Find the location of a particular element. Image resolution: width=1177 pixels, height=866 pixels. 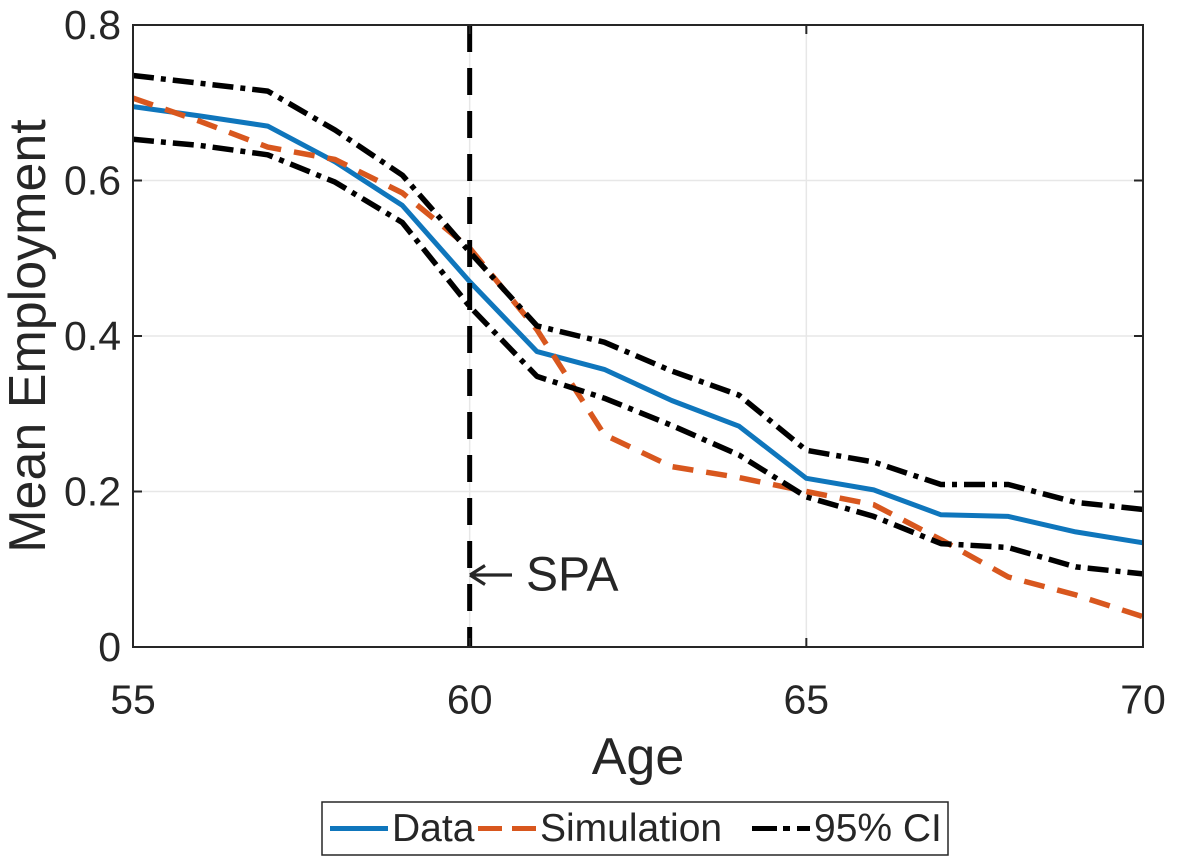

y-tick-label: 0.2 is located at coordinates (92, 492).